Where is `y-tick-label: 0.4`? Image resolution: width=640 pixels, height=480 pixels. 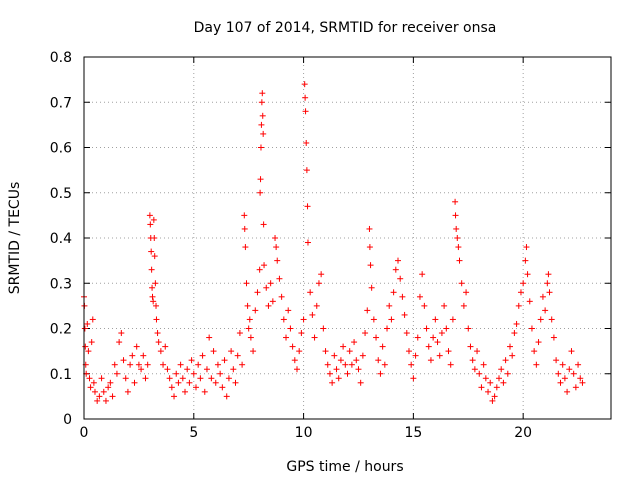 y-tick-label: 0.4 is located at coordinates (61, 239).